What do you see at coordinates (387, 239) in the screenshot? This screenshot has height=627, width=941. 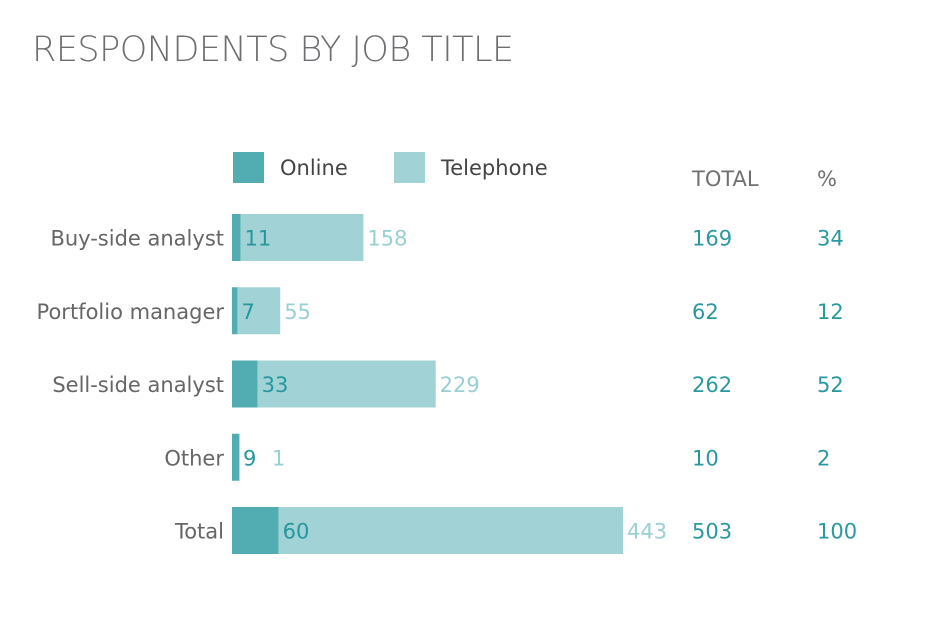 I see `data-label-telephone: 158` at bounding box center [387, 239].